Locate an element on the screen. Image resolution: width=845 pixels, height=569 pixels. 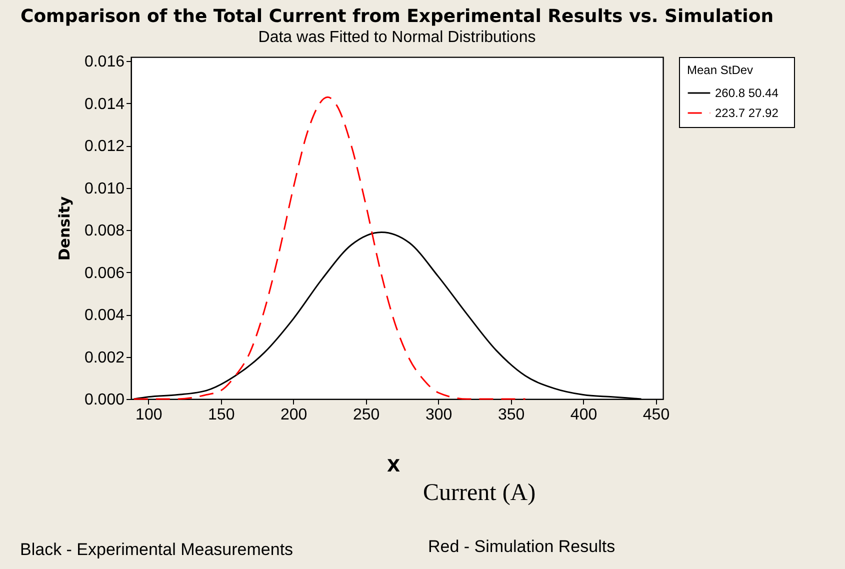
y-tick-label: 0.002 is located at coordinates (104, 357).